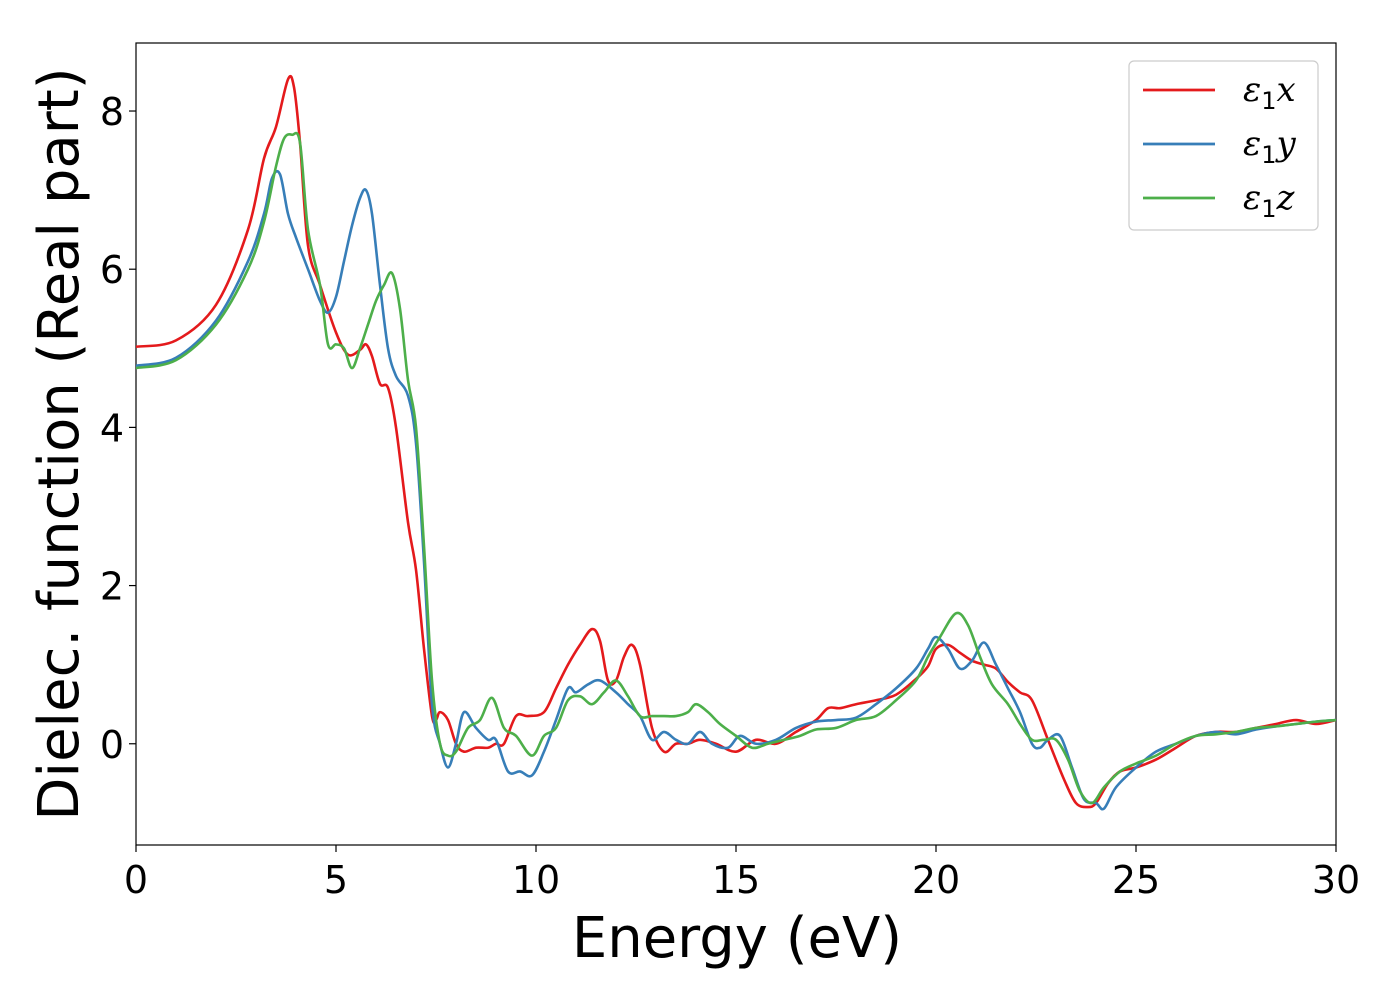  What do you see at coordinates (336, 880) in the screenshot?
I see `x-tick-label: 5` at bounding box center [336, 880].